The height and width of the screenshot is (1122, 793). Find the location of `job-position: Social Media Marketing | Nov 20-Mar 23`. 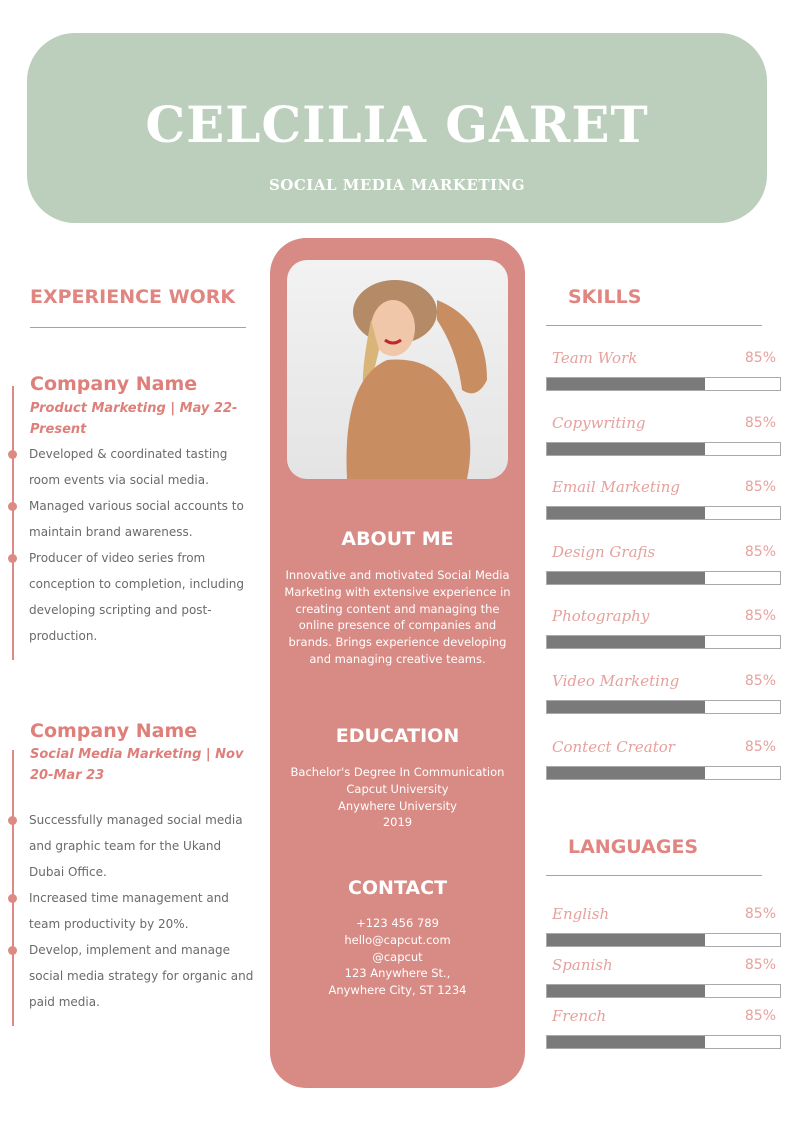

job-position: Social Media Marketing | Nov 20-Mar 23 is located at coordinates (137, 765).